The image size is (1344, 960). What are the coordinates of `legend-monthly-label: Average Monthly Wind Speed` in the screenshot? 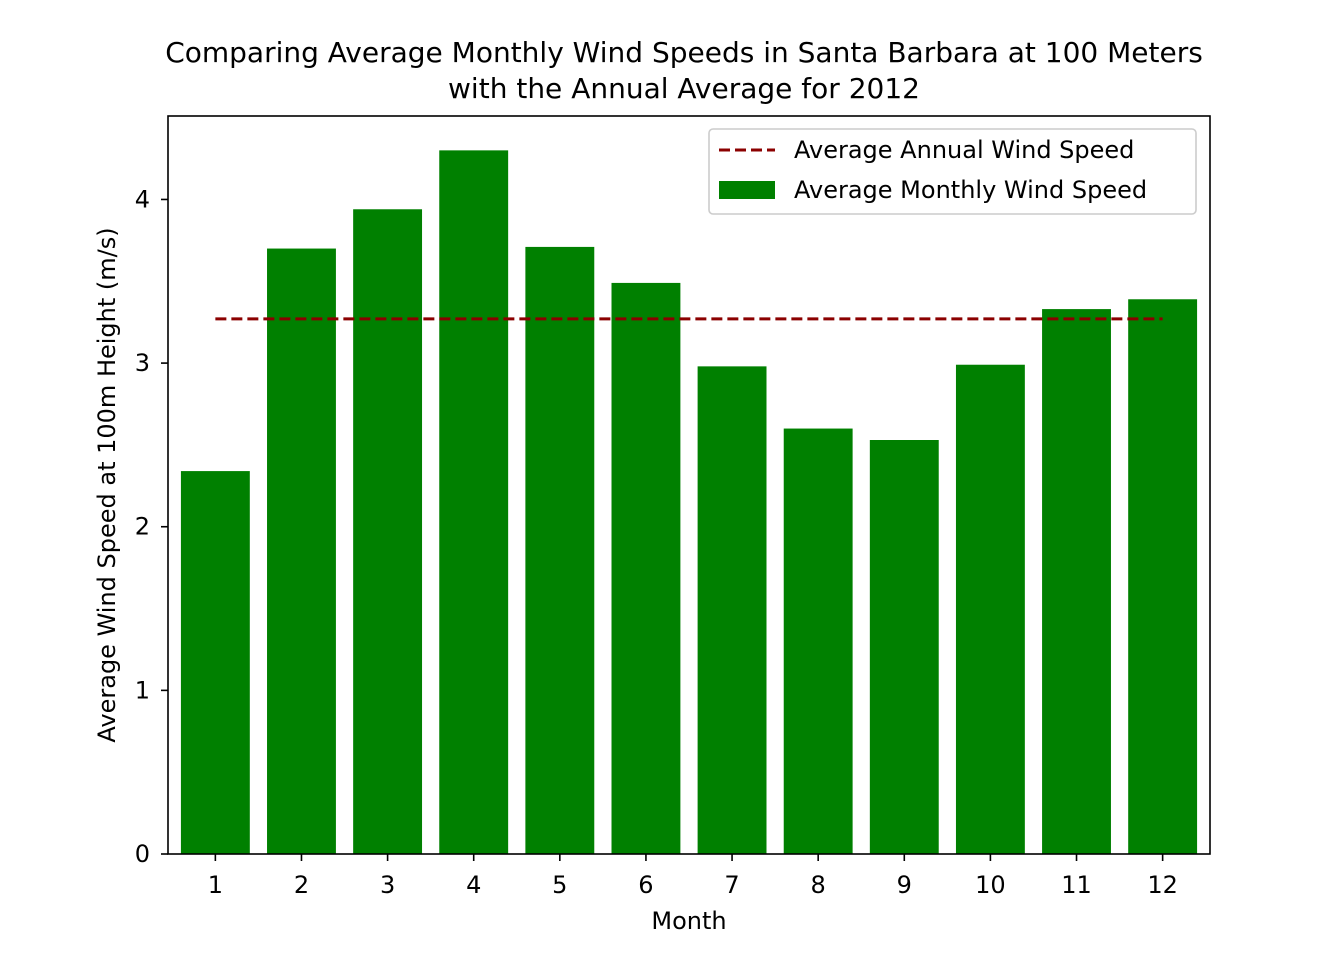 It's located at (970, 190).